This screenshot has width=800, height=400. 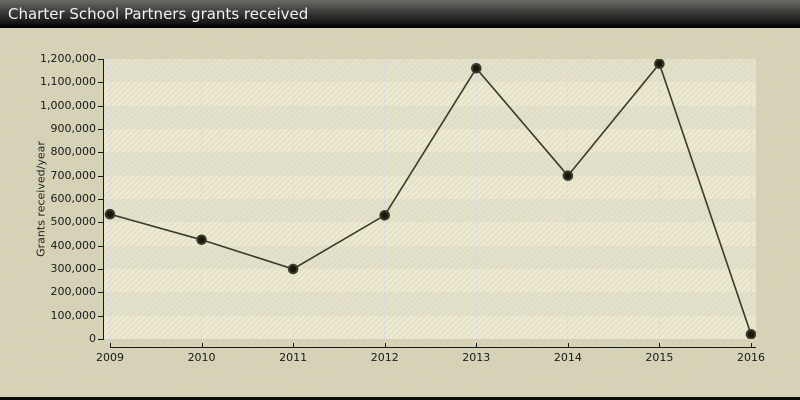 I want to click on y-tick-label: 1,100,000, so click(x=68, y=82).